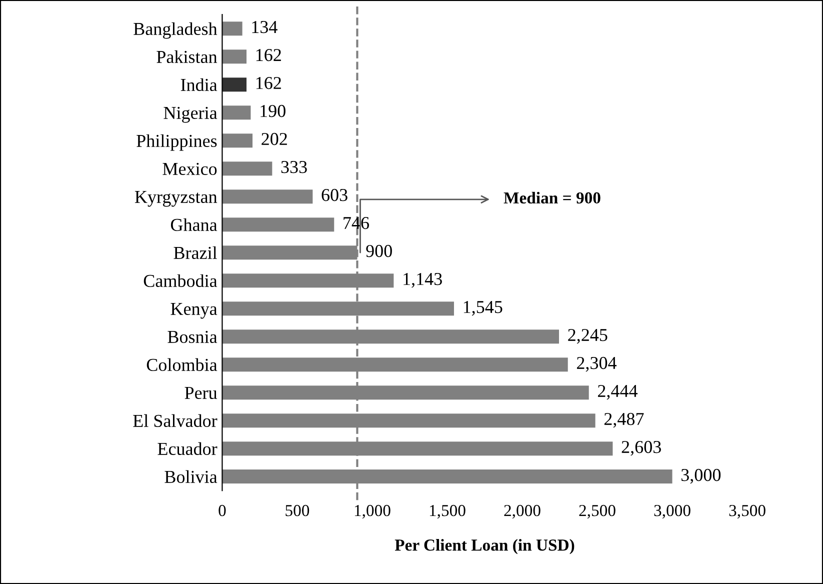 This screenshot has height=584, width=823. What do you see at coordinates (181, 281) in the screenshot?
I see `y-tick-label: Cambodia` at bounding box center [181, 281].